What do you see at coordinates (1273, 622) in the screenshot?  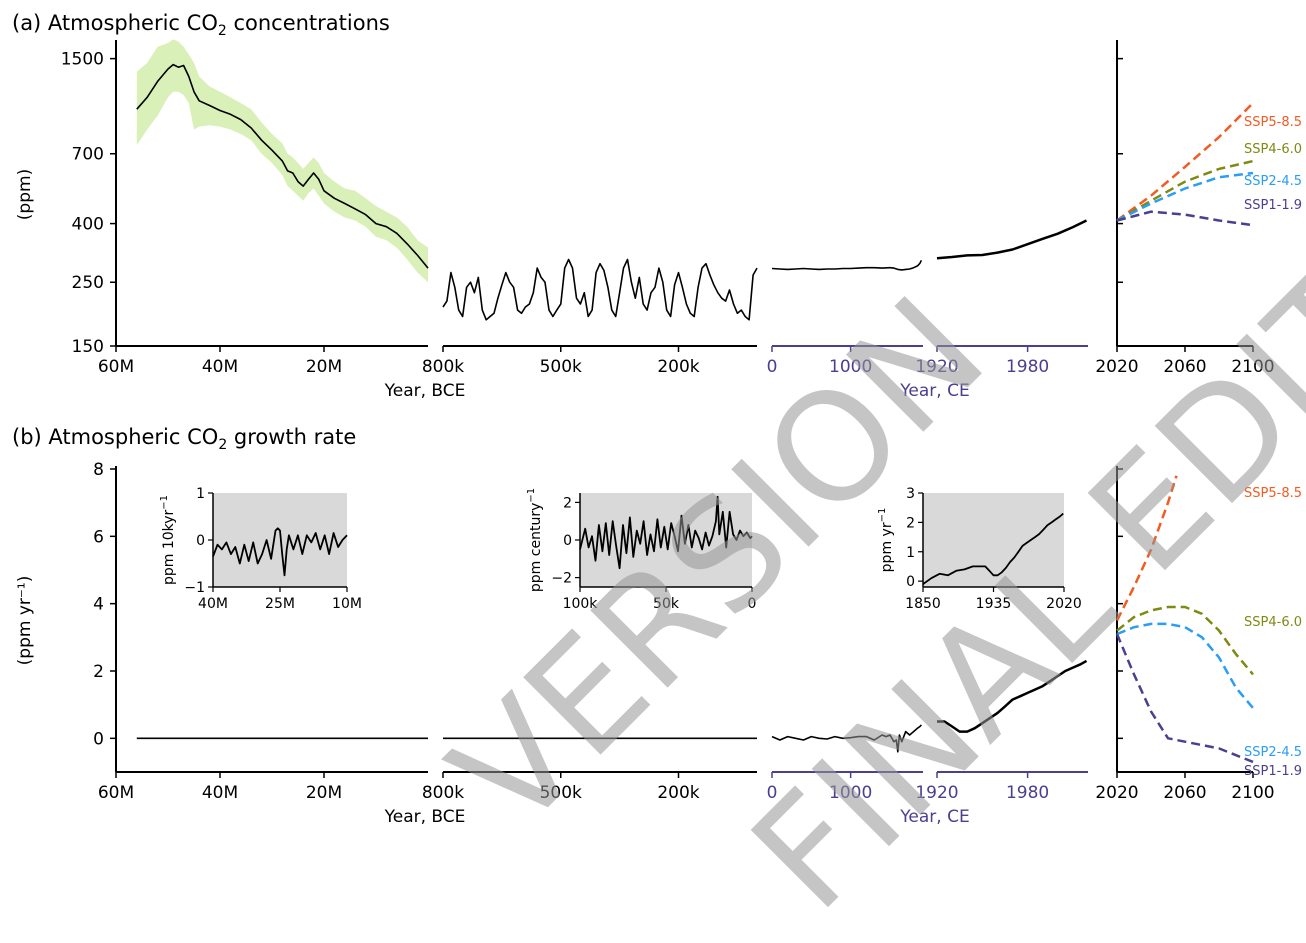 I see `panel-b-label-SSP4-6.0: SSP4-6.0` at bounding box center [1273, 622].